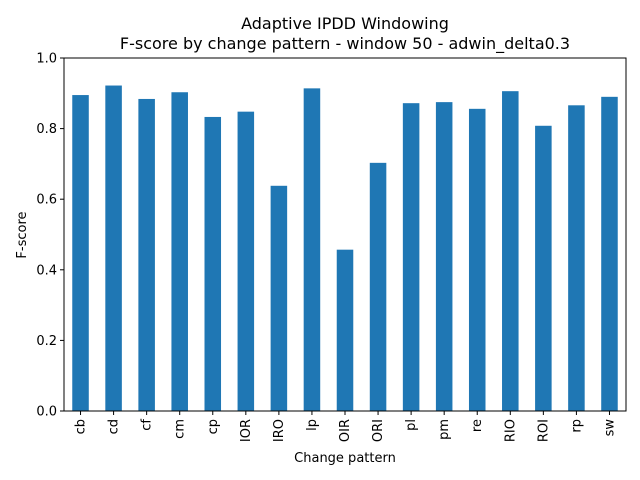 Image resolution: width=640 pixels, height=480 pixels. What do you see at coordinates (113, 248) in the screenshot?
I see `bar-cd` at bounding box center [113, 248].